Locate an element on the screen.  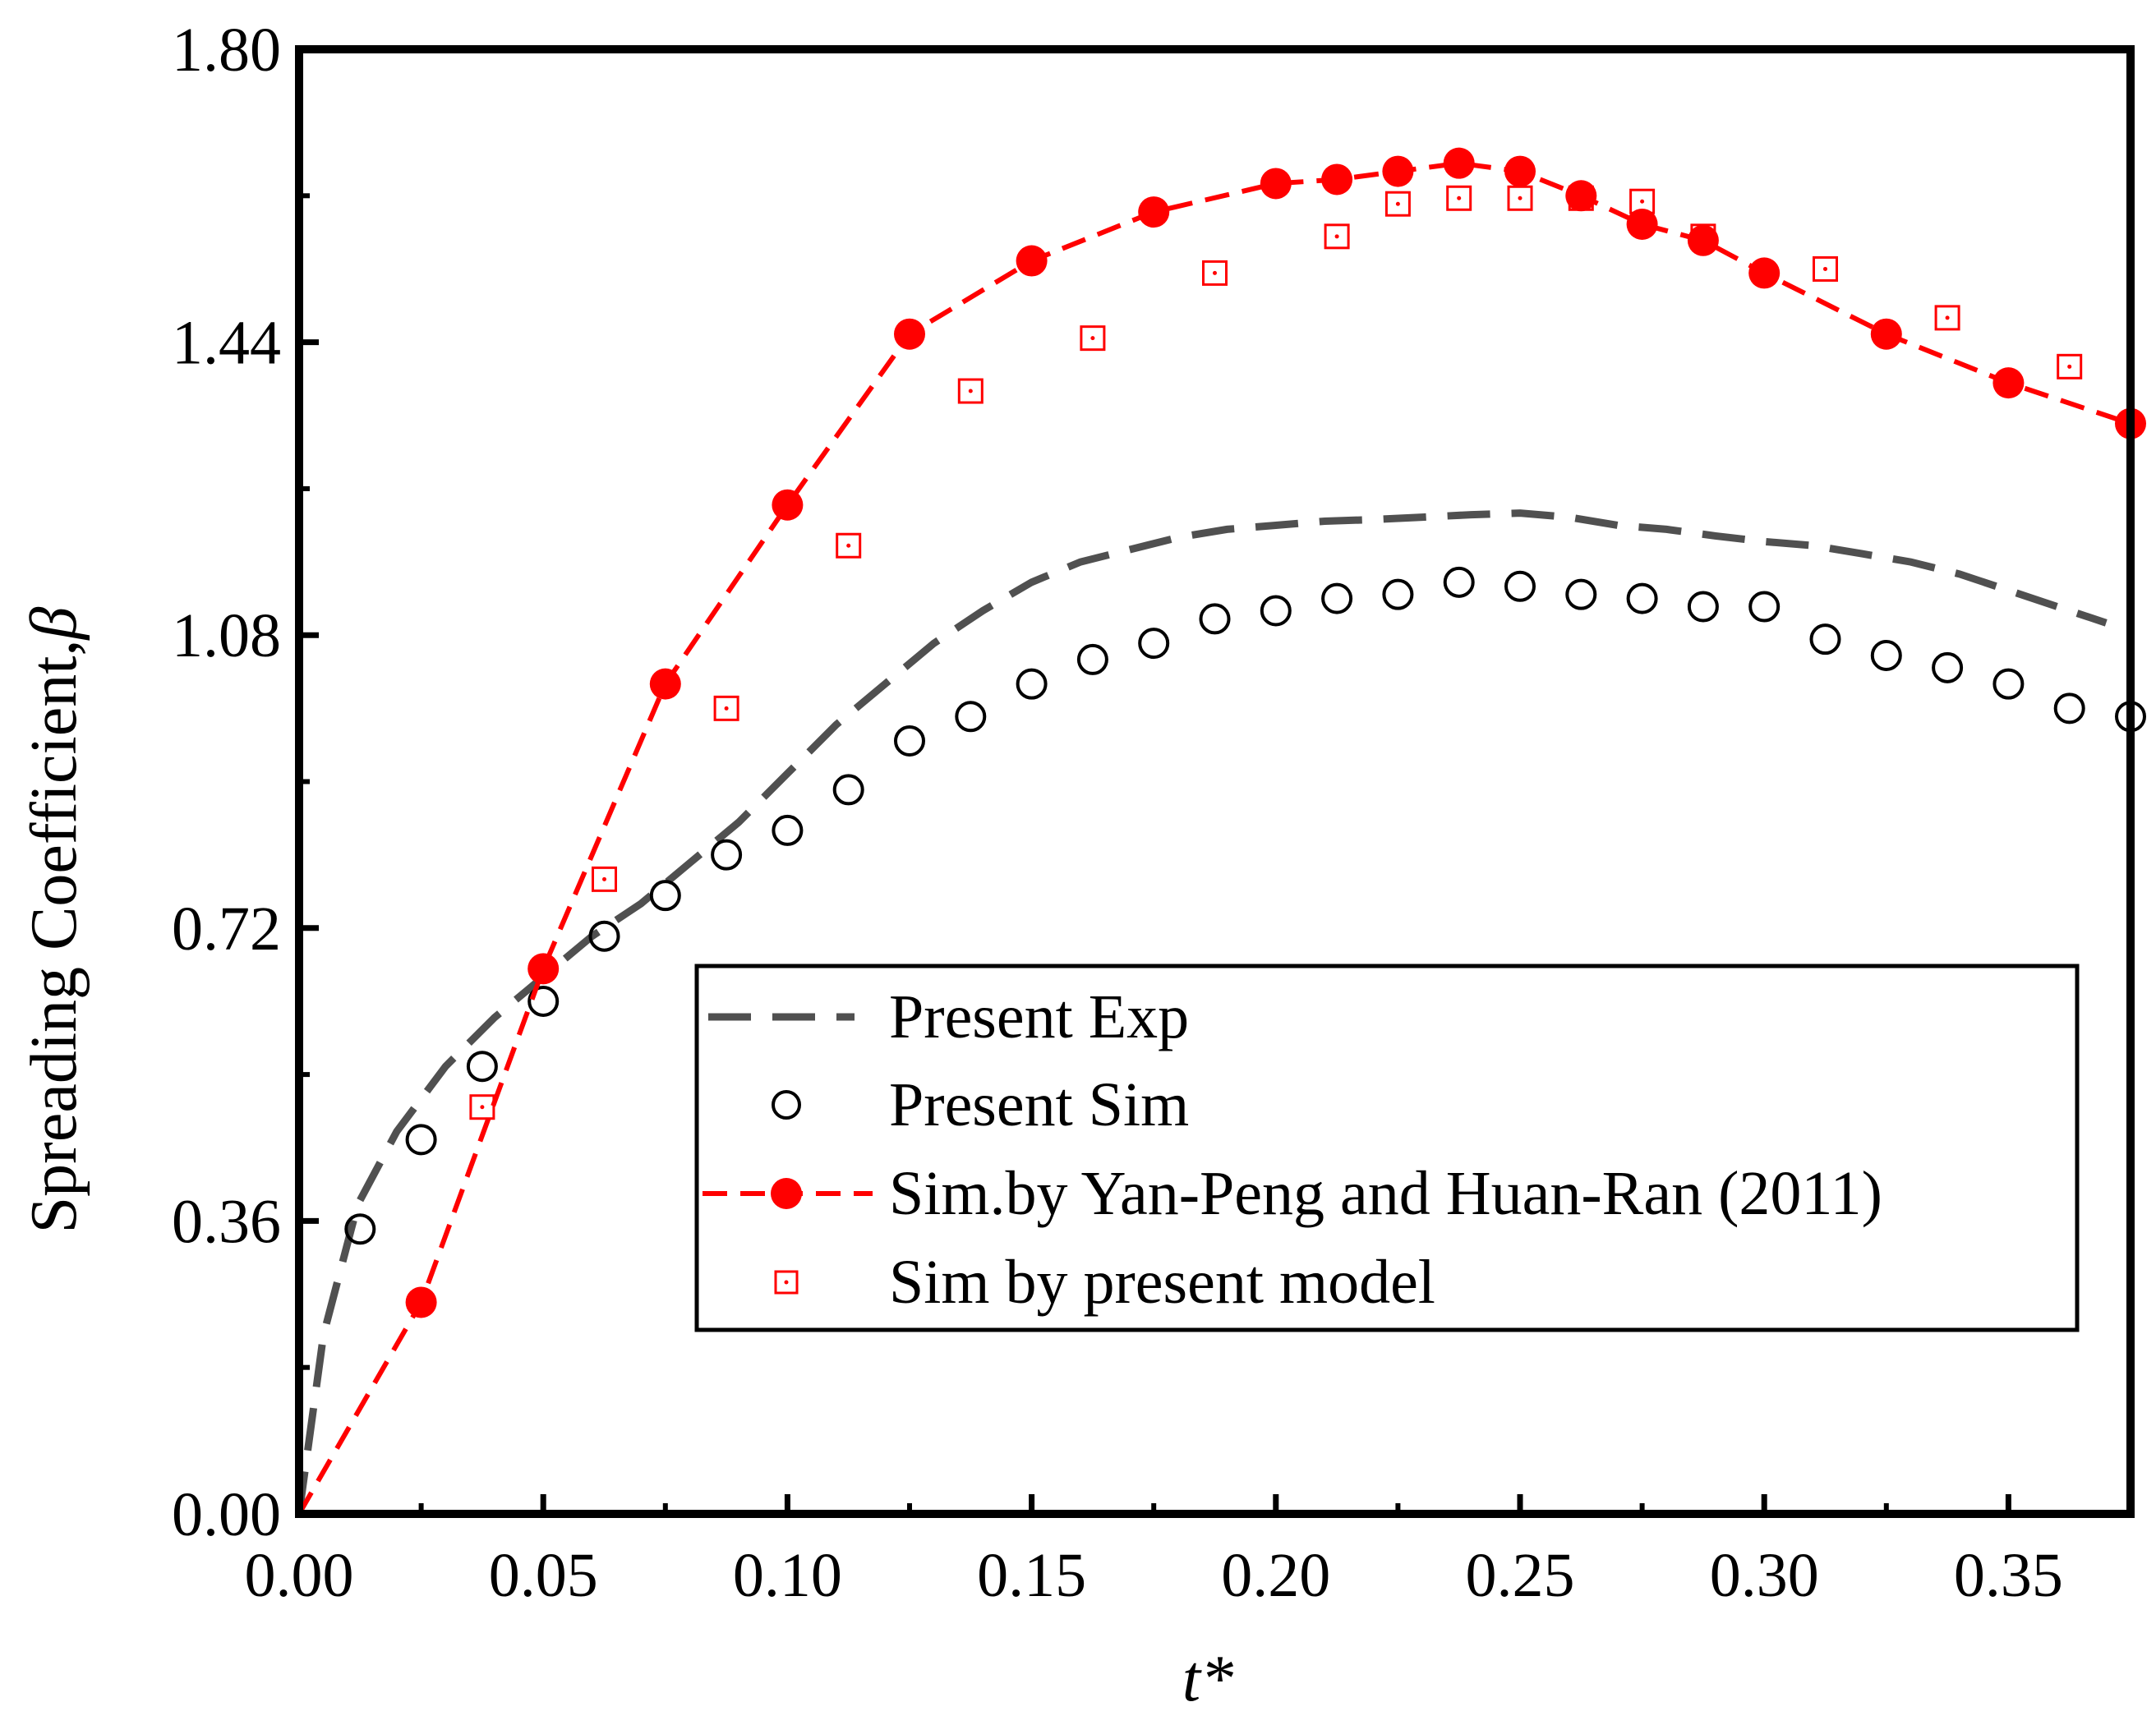
y-axis-title-text: Spreading Coefficient, is located at coordinates (54, 937).